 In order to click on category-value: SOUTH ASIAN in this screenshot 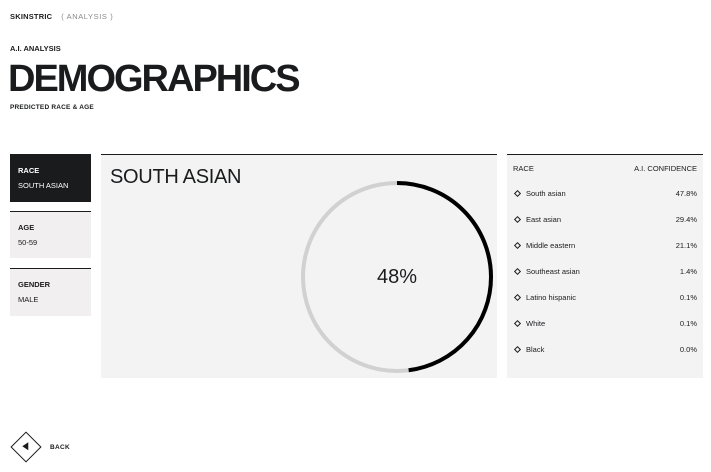, I will do `click(43, 185)`.